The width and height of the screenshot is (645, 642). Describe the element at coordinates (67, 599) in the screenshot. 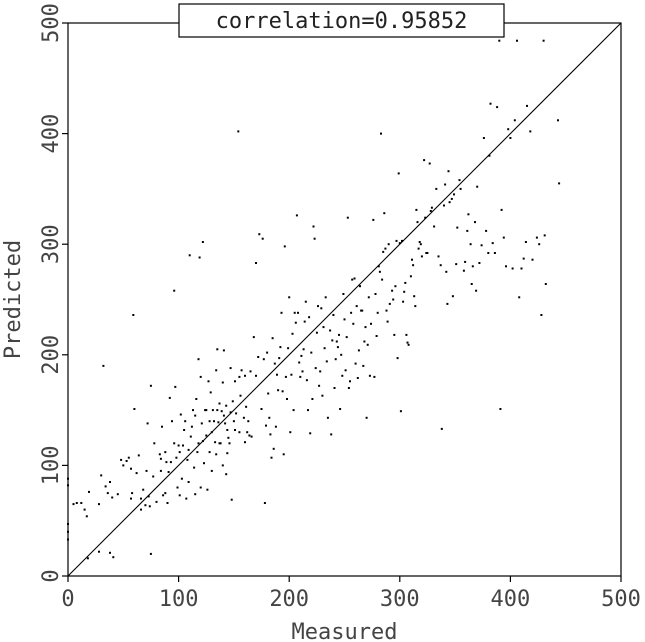

I see `x-tick-label: 0` at that location.